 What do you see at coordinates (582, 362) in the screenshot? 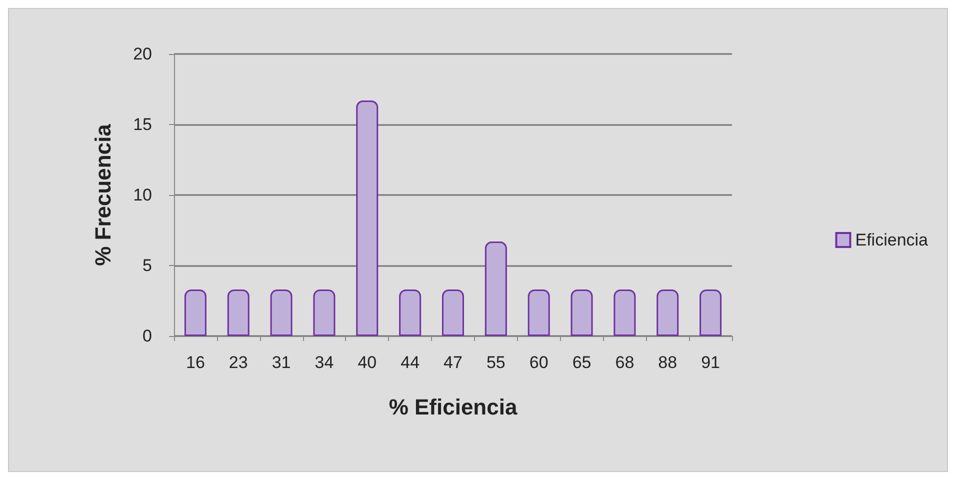
I see `x-tick-label: 65` at bounding box center [582, 362].